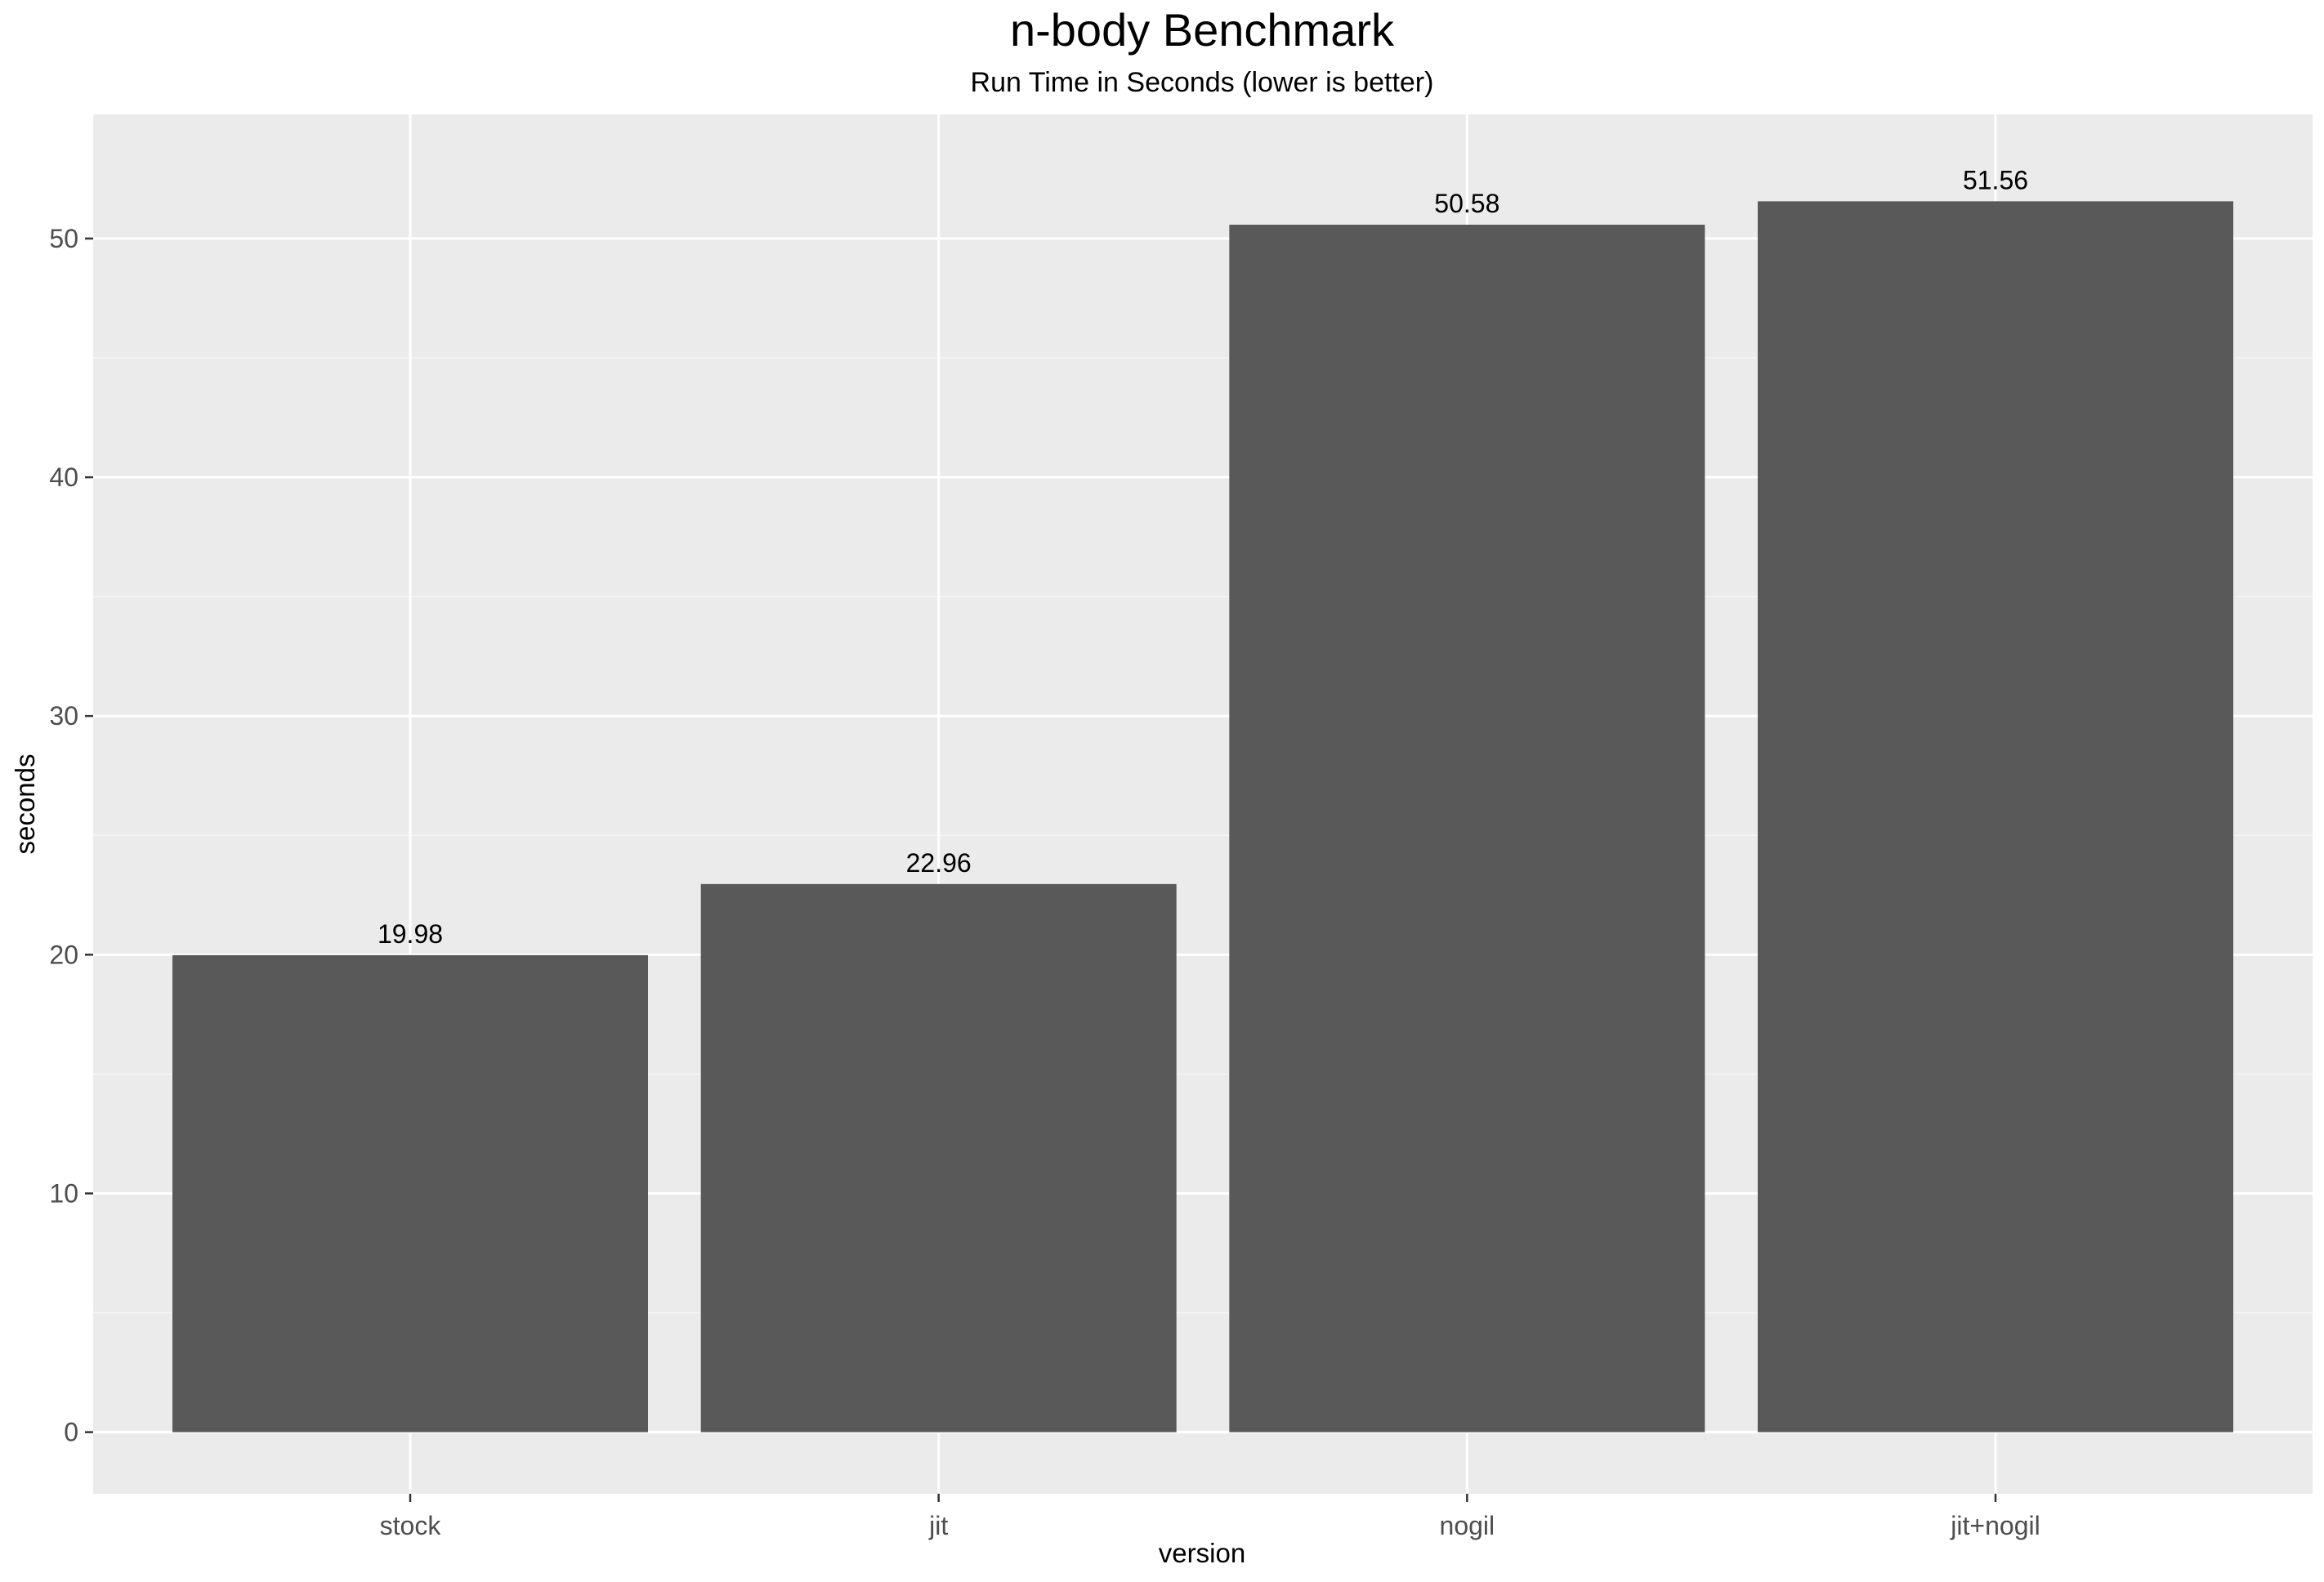 This screenshot has height=1582, width=2324. I want to click on y-tick-label: 30, so click(63, 716).